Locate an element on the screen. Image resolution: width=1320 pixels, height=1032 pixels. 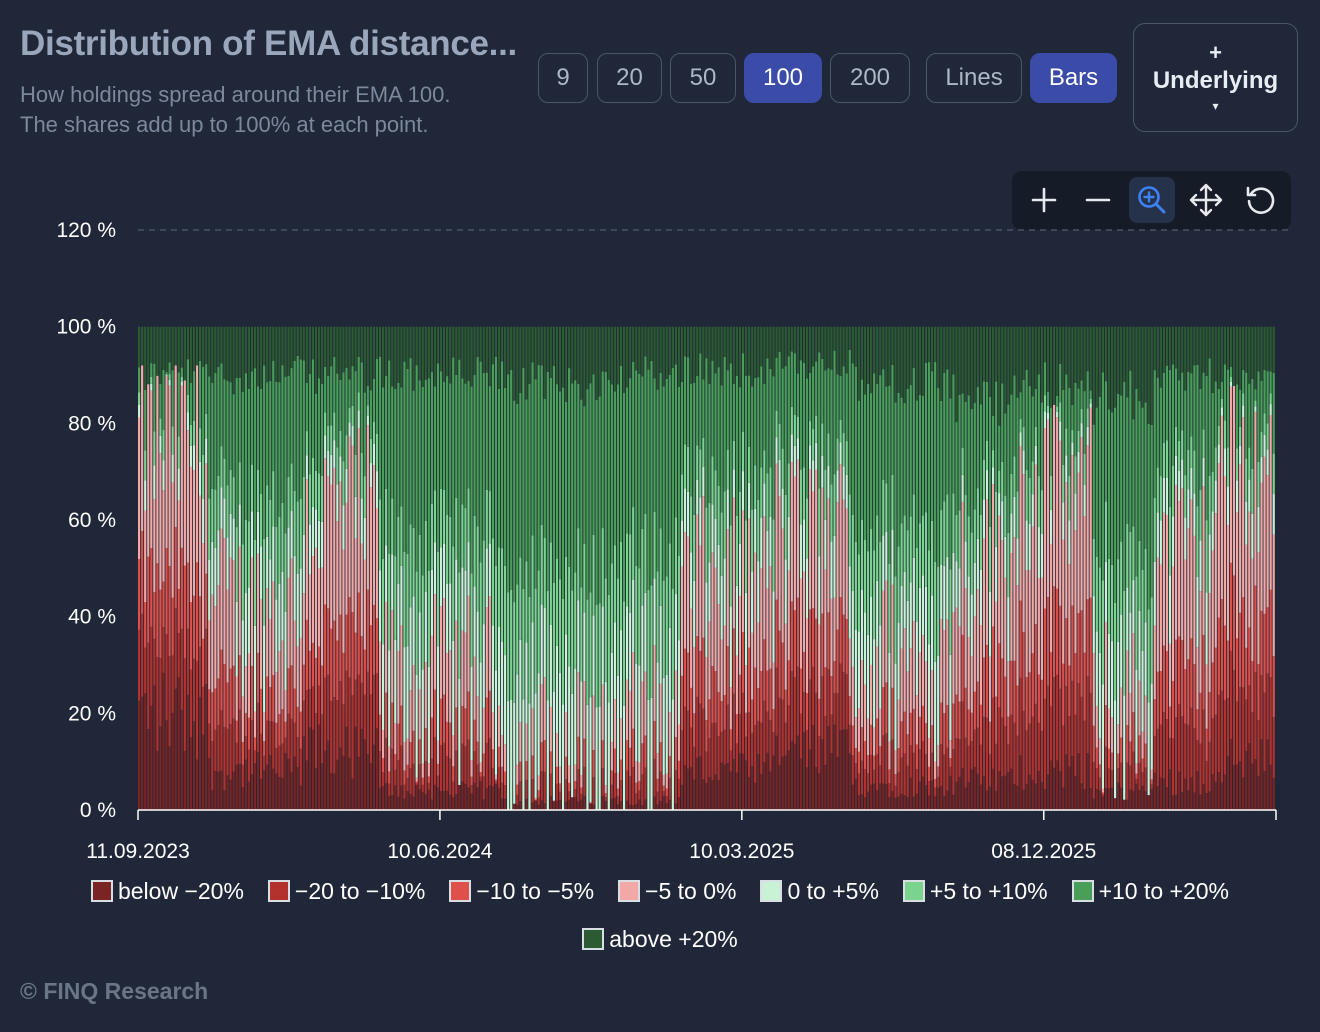
ema-9-button: 9 is located at coordinates (563, 78).